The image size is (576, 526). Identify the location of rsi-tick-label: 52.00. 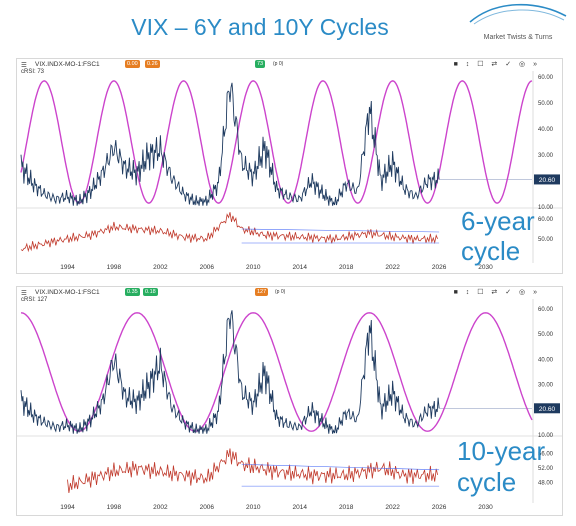
(546, 469).